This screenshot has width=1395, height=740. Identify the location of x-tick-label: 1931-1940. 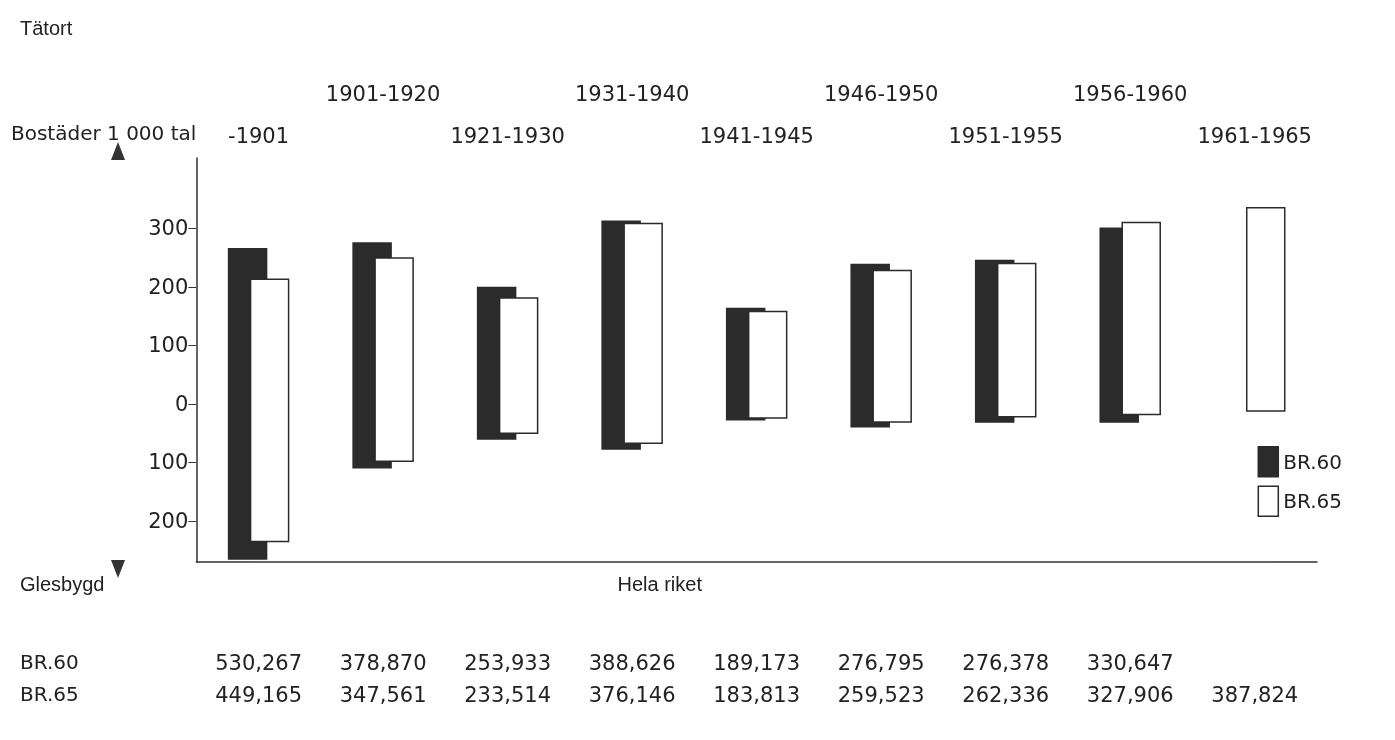
(632, 93).